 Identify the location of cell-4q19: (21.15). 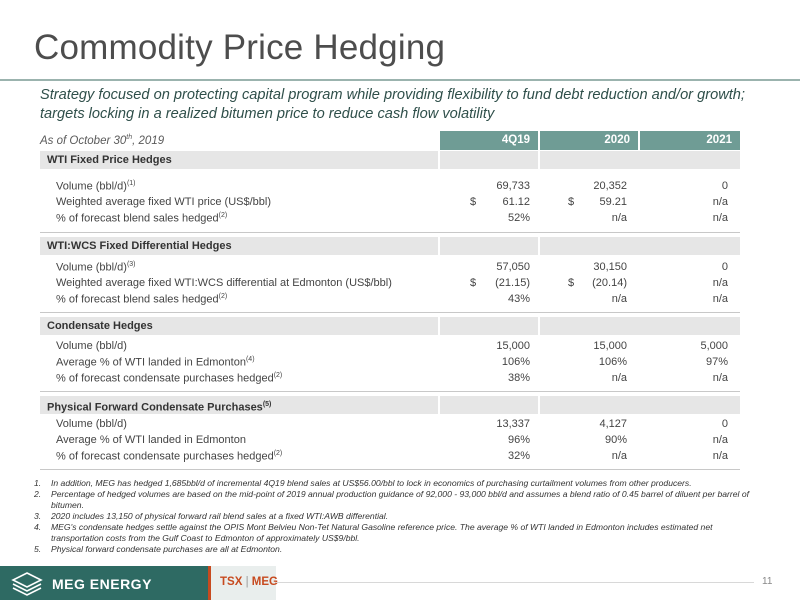
(512, 283).